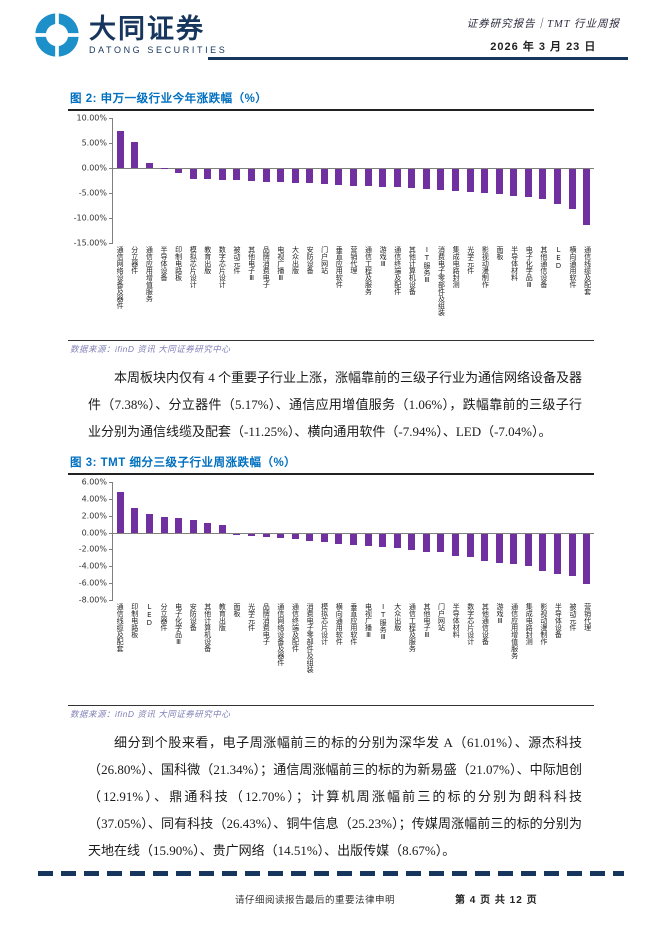 This screenshot has width=662, height=936. Describe the element at coordinates (573, 267) in the screenshot. I see `x-axis-label: 横向通用软件` at that location.